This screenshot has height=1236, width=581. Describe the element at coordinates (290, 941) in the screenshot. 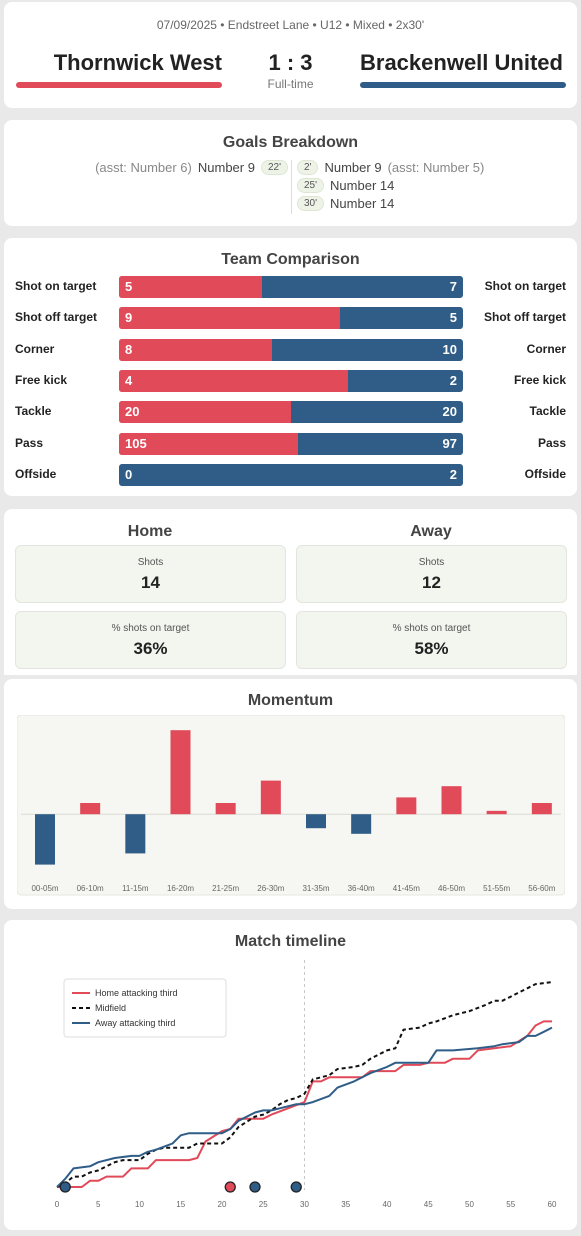

I see `match-timeline-title: Match timeline` at that location.